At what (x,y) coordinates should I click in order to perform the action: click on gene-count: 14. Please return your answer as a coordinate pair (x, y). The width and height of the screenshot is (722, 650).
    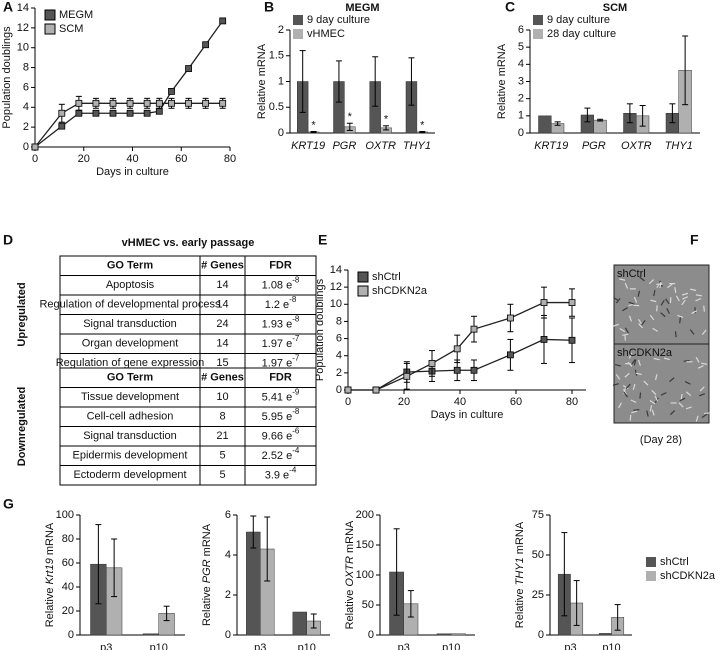
    Looking at the image, I should click on (222, 344).